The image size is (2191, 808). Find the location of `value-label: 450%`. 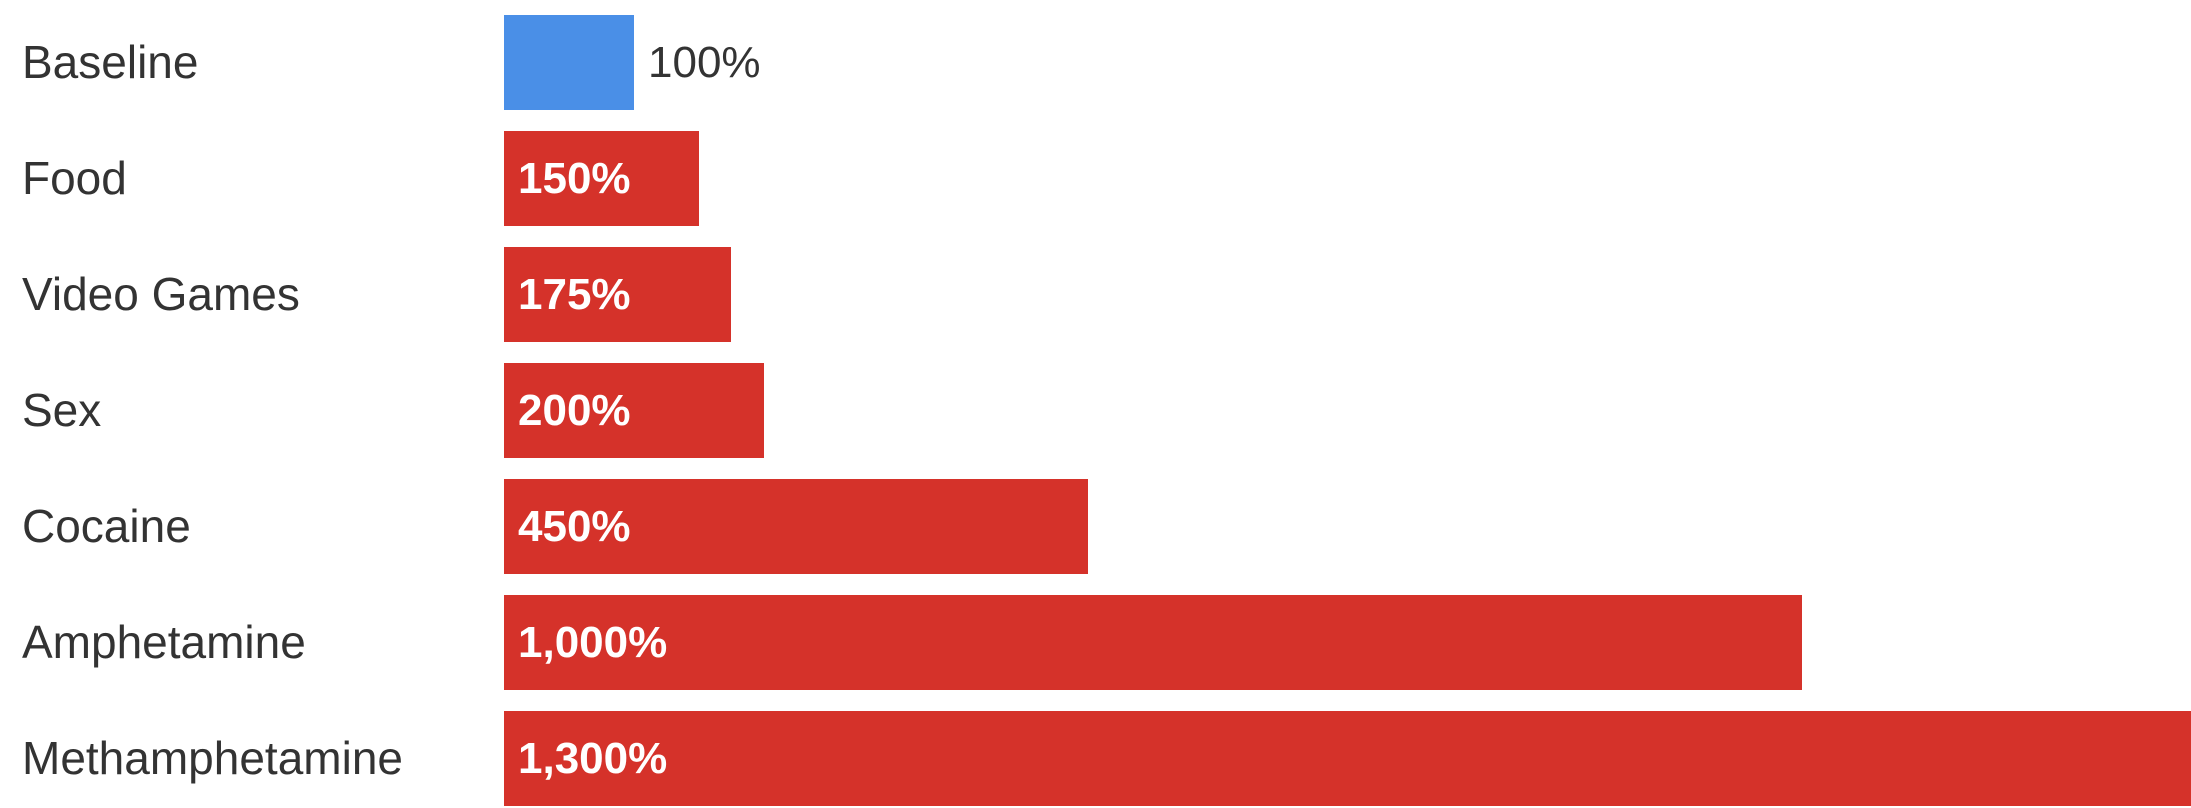

value-label: 450% is located at coordinates (574, 526).